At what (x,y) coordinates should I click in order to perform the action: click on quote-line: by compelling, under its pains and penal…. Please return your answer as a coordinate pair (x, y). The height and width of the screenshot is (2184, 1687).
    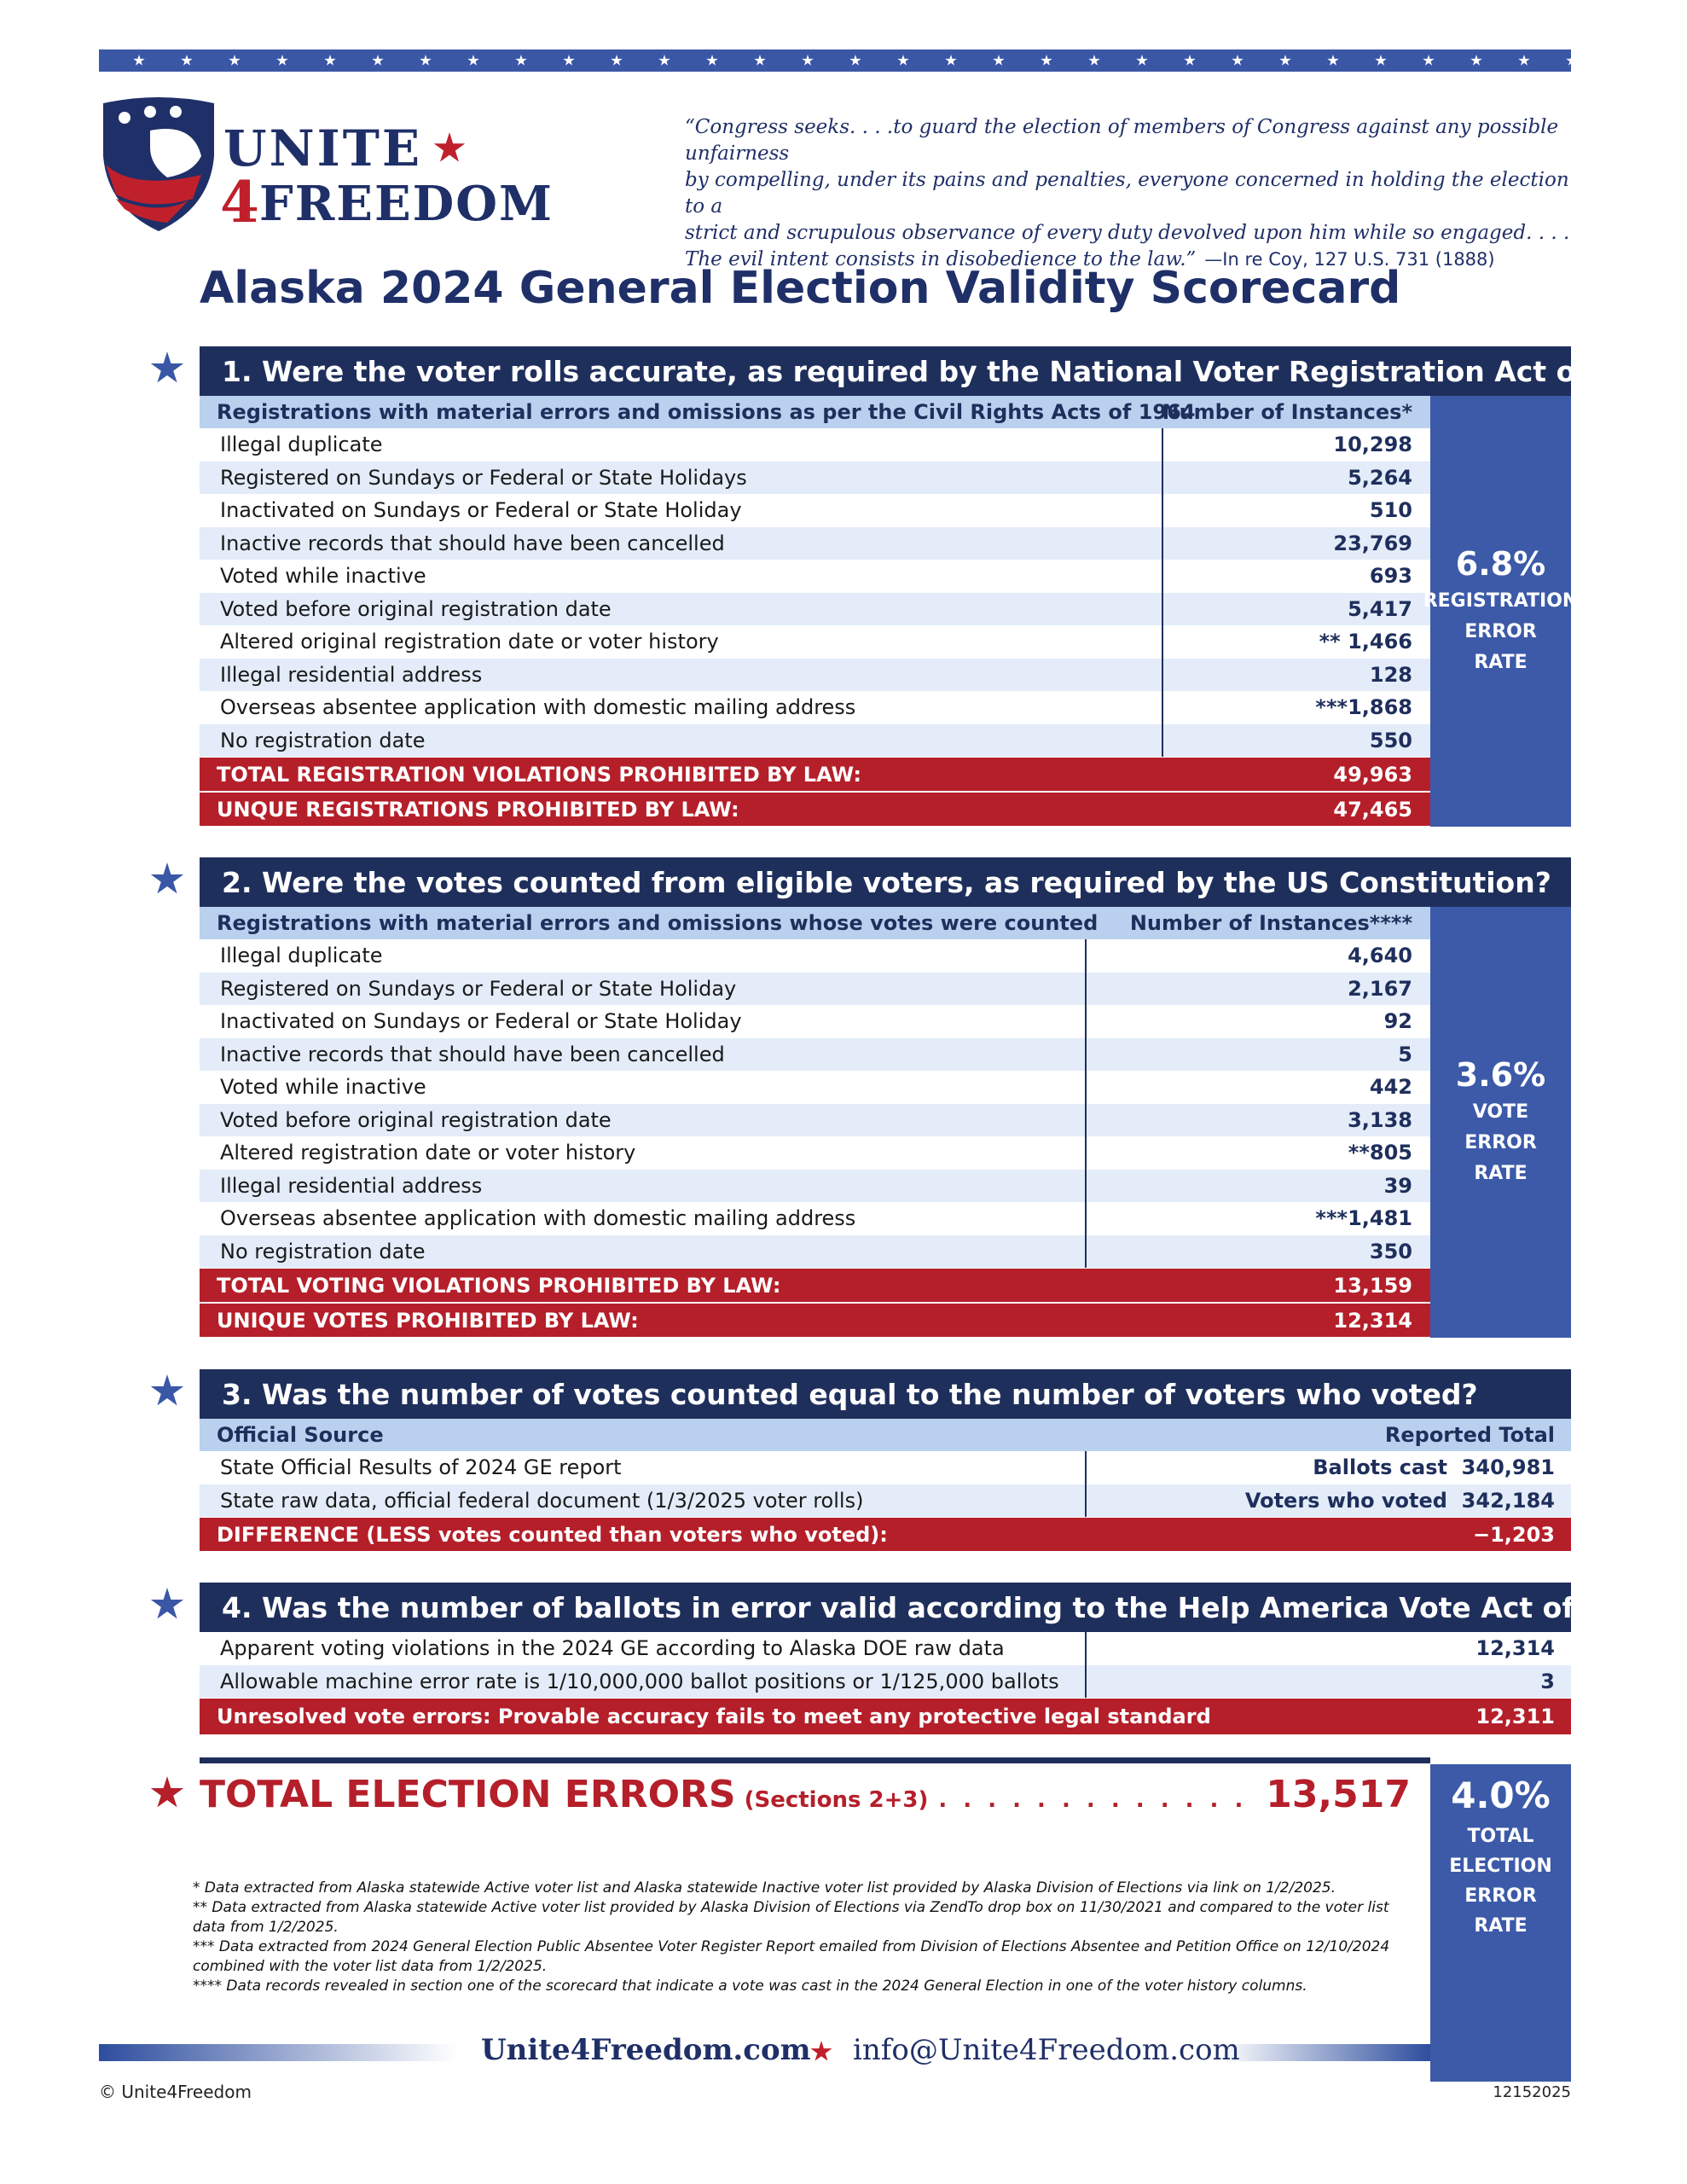
    Looking at the image, I should click on (1127, 194).